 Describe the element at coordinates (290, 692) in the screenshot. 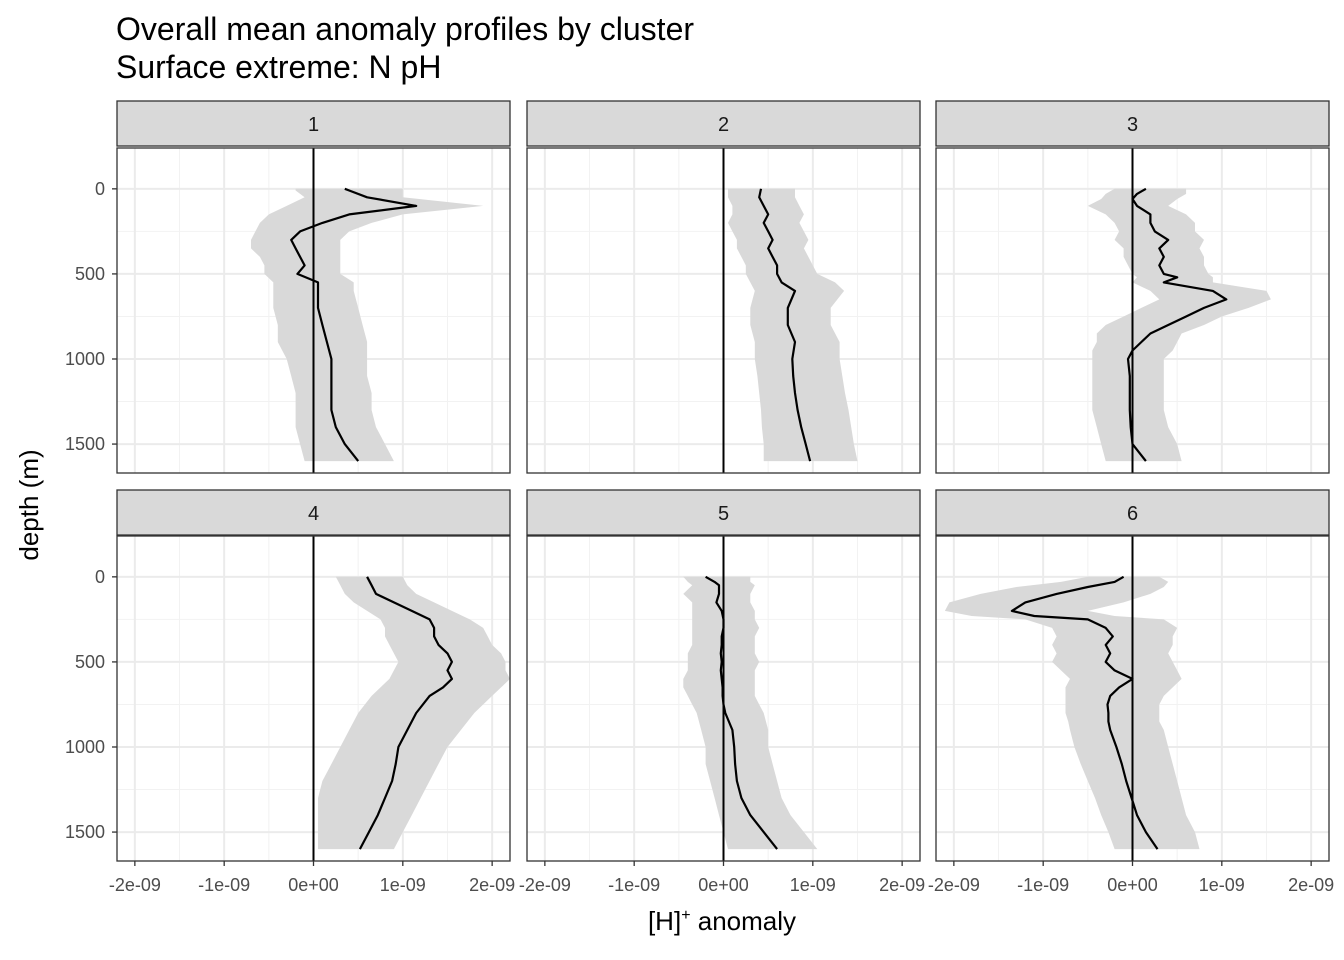

I see `facet-panel-4: 4 0 500 1000 1500 -2e-09 -1e-09 0e+00 1e-09 2e-09` at that location.